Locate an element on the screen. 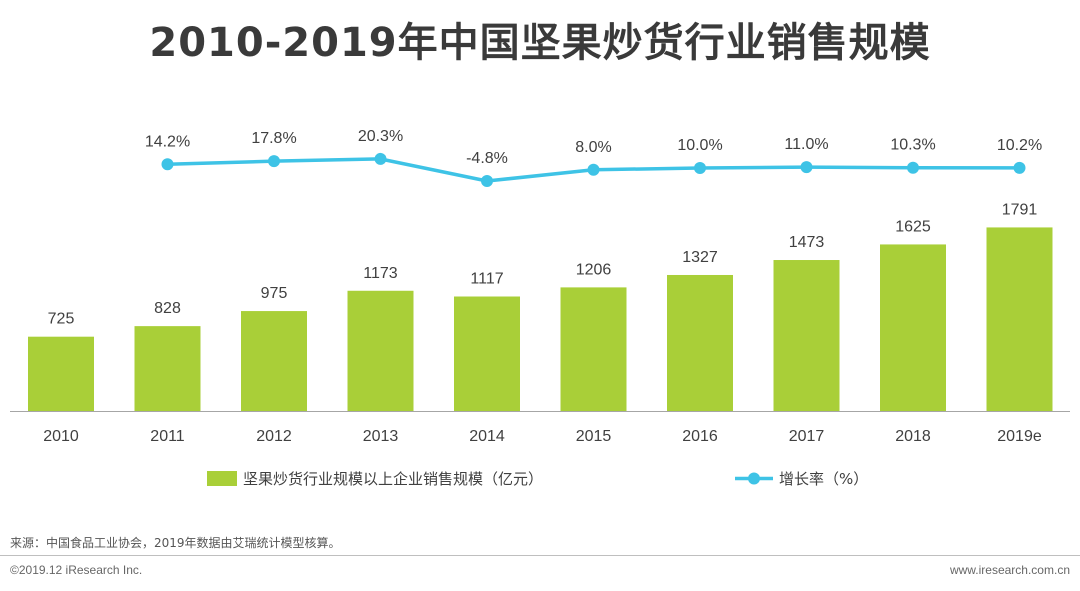 The height and width of the screenshot is (591, 1080). bar-value-label-2016: 1327 is located at coordinates (700, 257).